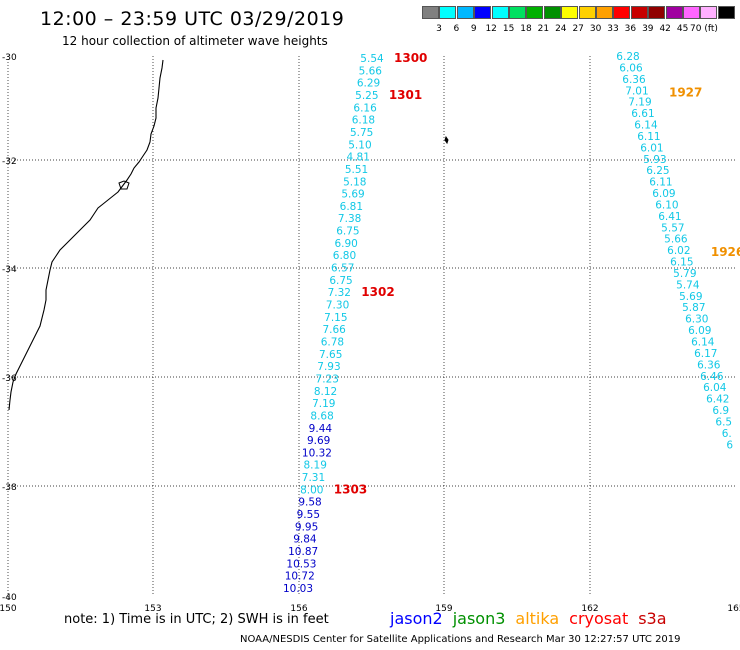 Image resolution: width=740 pixels, height=650 pixels. I want to click on scale-label: 3, so click(439, 29).